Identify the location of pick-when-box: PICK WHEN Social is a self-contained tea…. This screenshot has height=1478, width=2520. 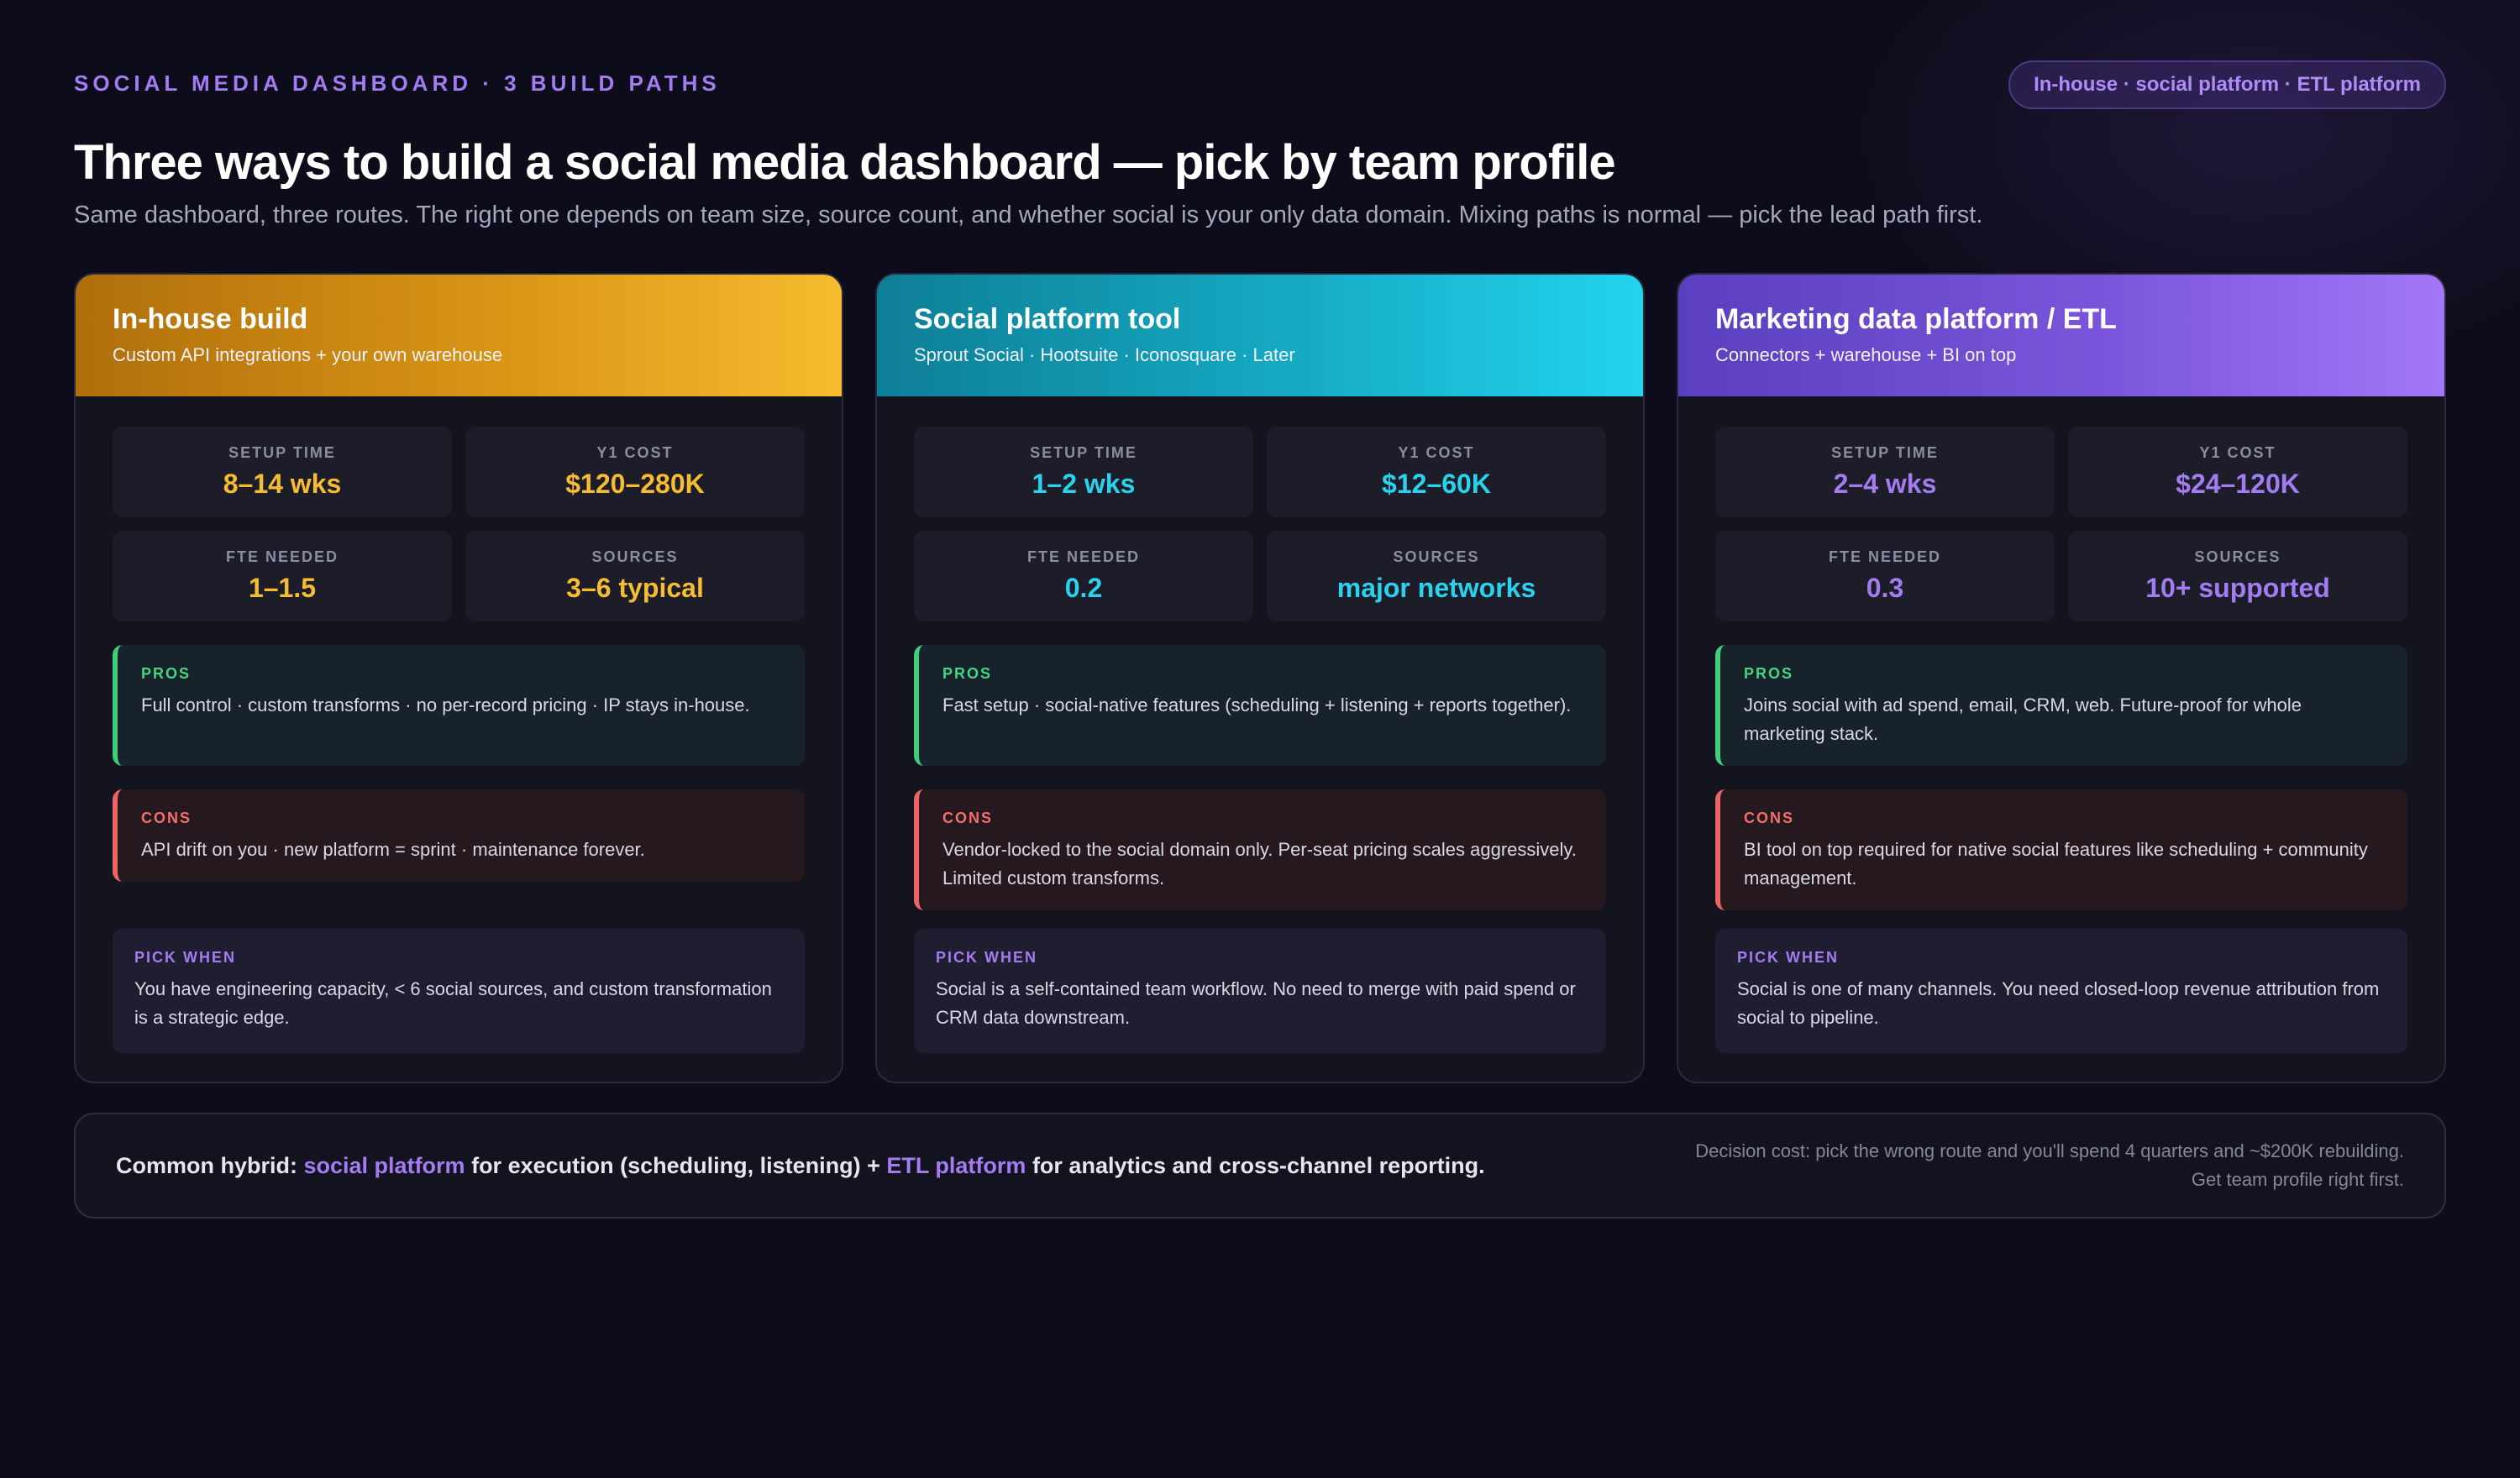
(1260, 991).